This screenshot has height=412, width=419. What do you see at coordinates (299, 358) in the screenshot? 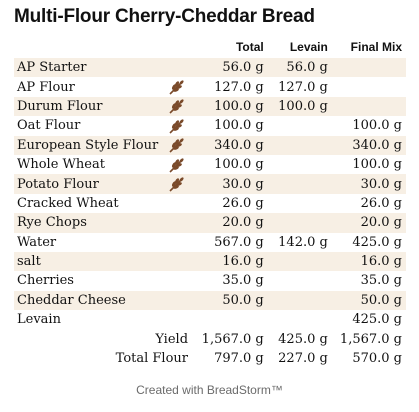
I see `summary-levain: 227.0 g` at bounding box center [299, 358].